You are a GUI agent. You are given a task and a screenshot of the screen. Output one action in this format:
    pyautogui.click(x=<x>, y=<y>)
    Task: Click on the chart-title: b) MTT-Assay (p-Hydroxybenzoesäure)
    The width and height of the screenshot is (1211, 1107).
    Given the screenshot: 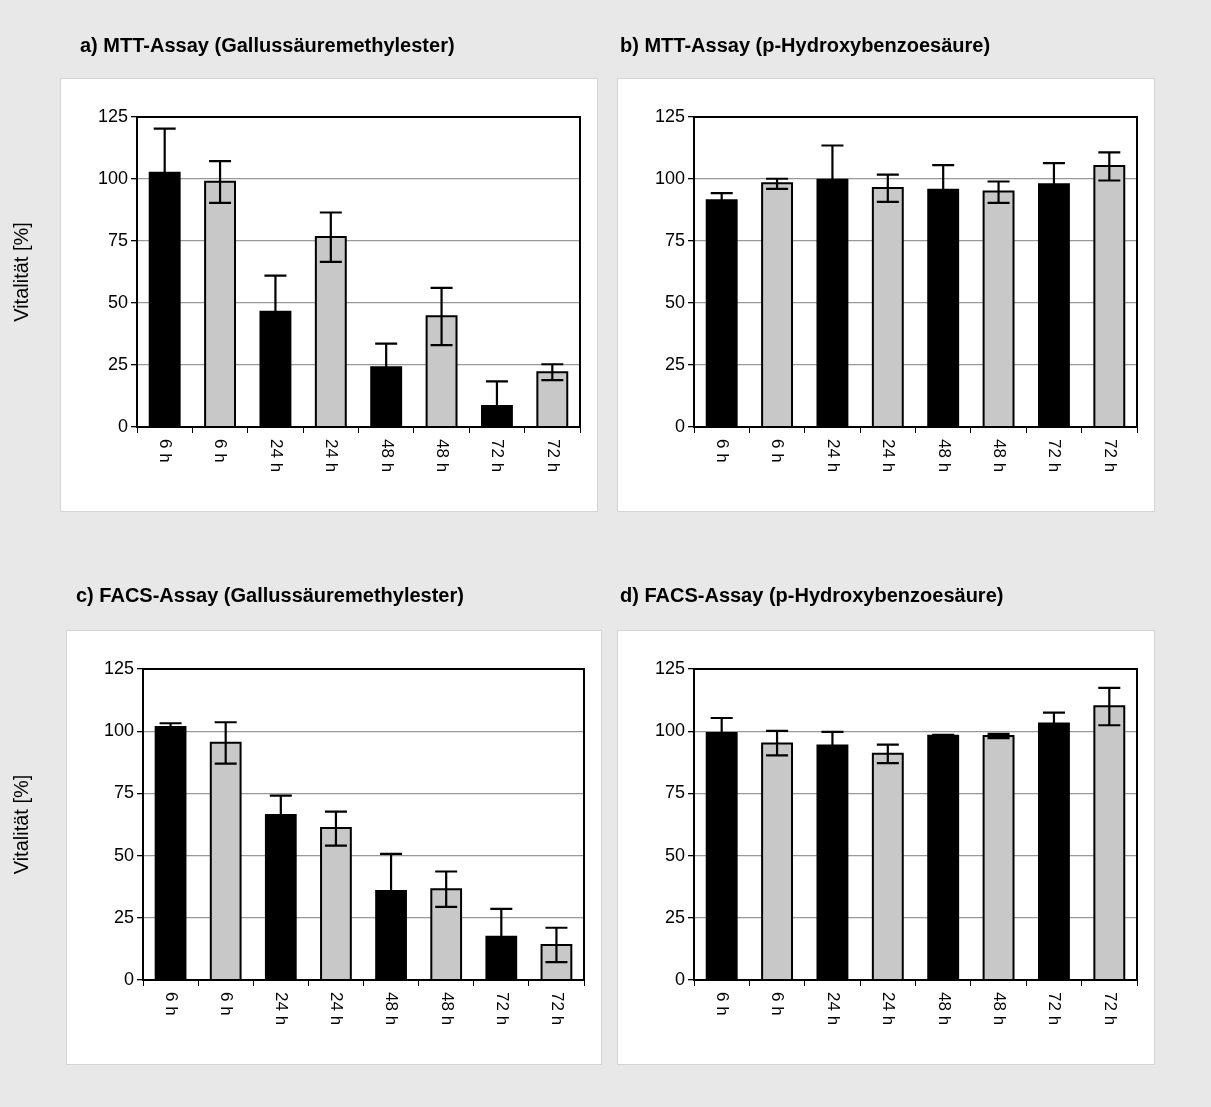 What is the action you would take?
    pyautogui.click(x=805, y=45)
    